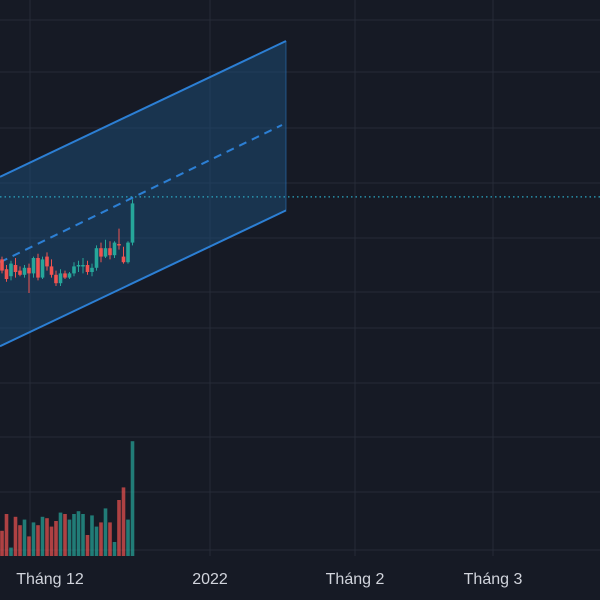 The height and width of the screenshot is (600, 600). Describe the element at coordinates (210, 579) in the screenshot. I see `x-tick-label: 2022` at that location.